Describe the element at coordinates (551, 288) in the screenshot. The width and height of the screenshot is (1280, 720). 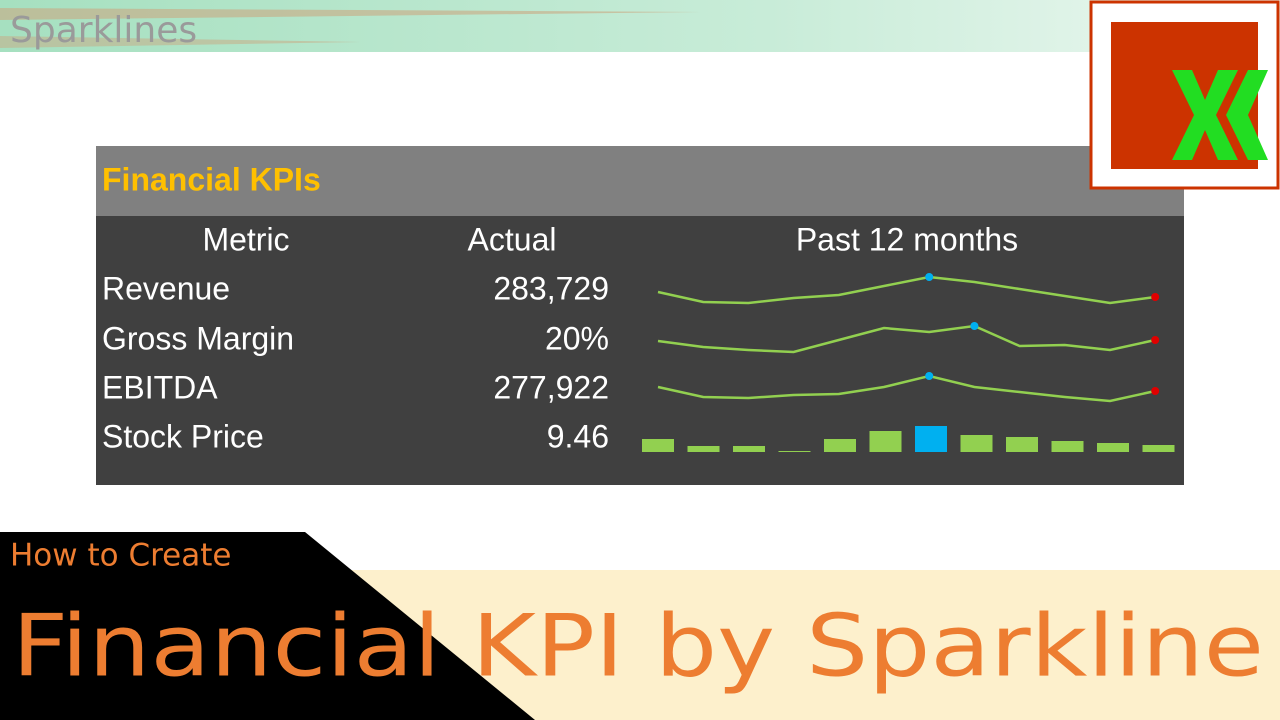
I see `actual-value: 283,729` at that location.